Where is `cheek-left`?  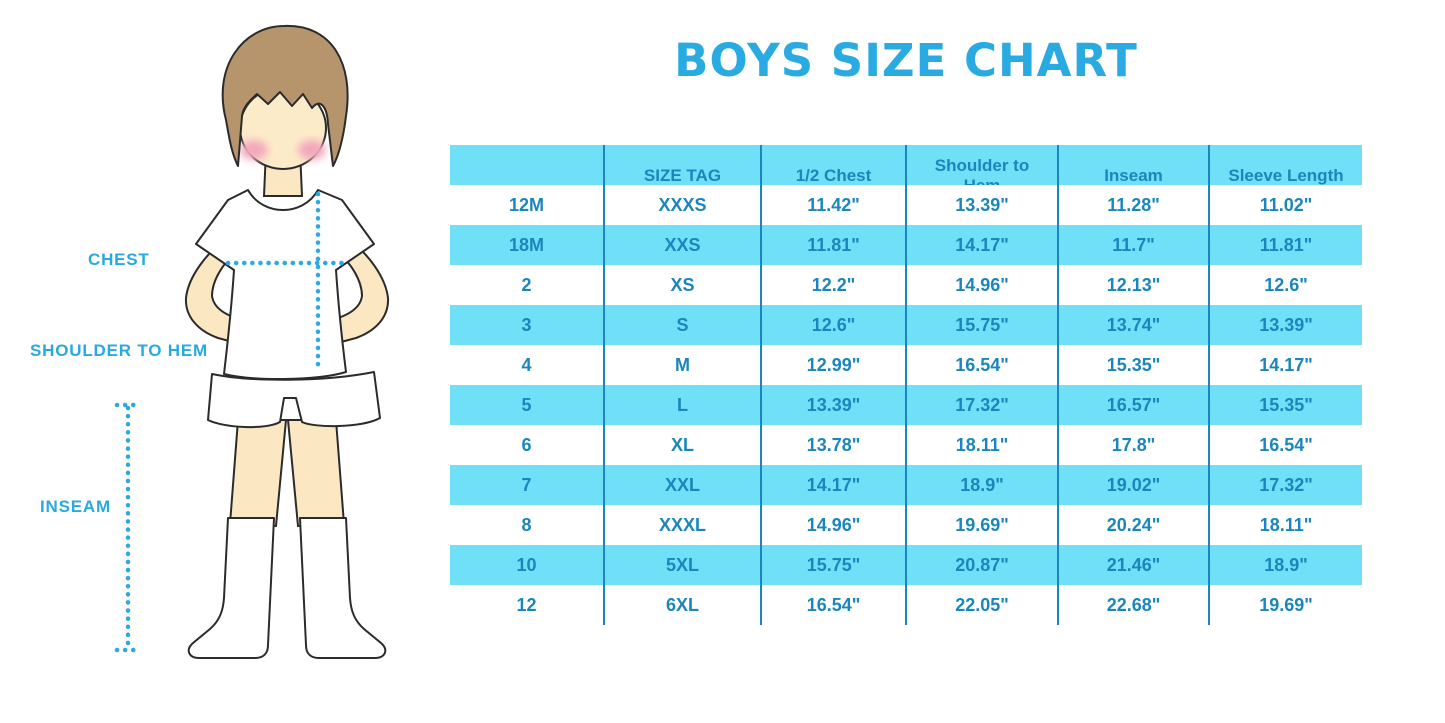
cheek-left is located at coordinates (254, 150).